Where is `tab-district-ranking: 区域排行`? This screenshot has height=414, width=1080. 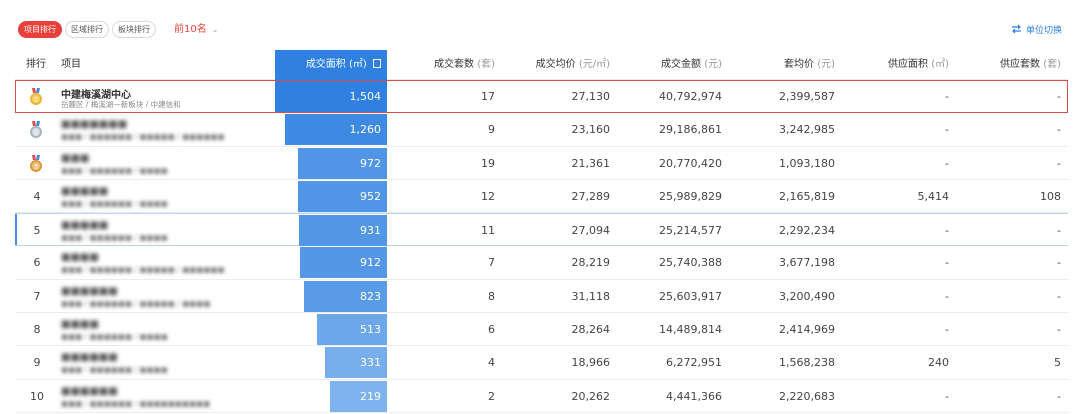
tab-district-ranking: 区域排行 is located at coordinates (87, 29).